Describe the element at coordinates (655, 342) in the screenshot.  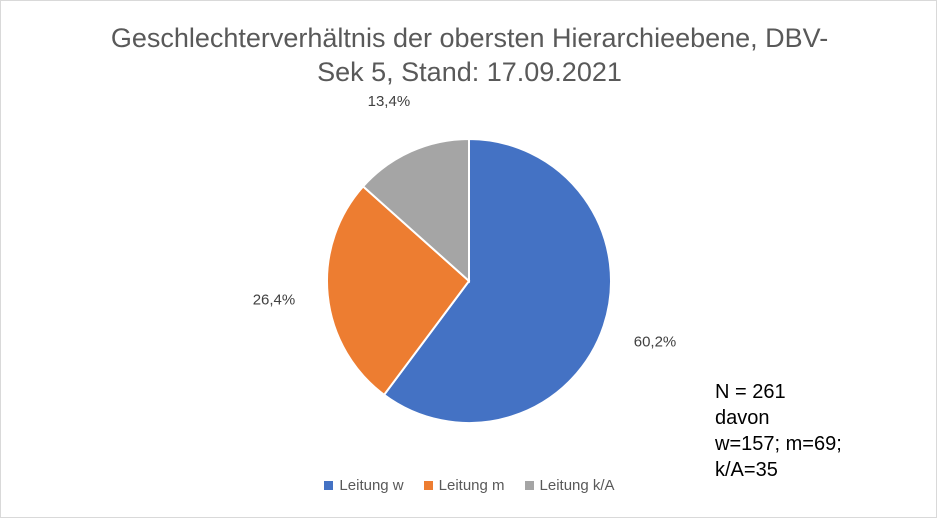
I see `pie-data-label: 60,2%` at that location.